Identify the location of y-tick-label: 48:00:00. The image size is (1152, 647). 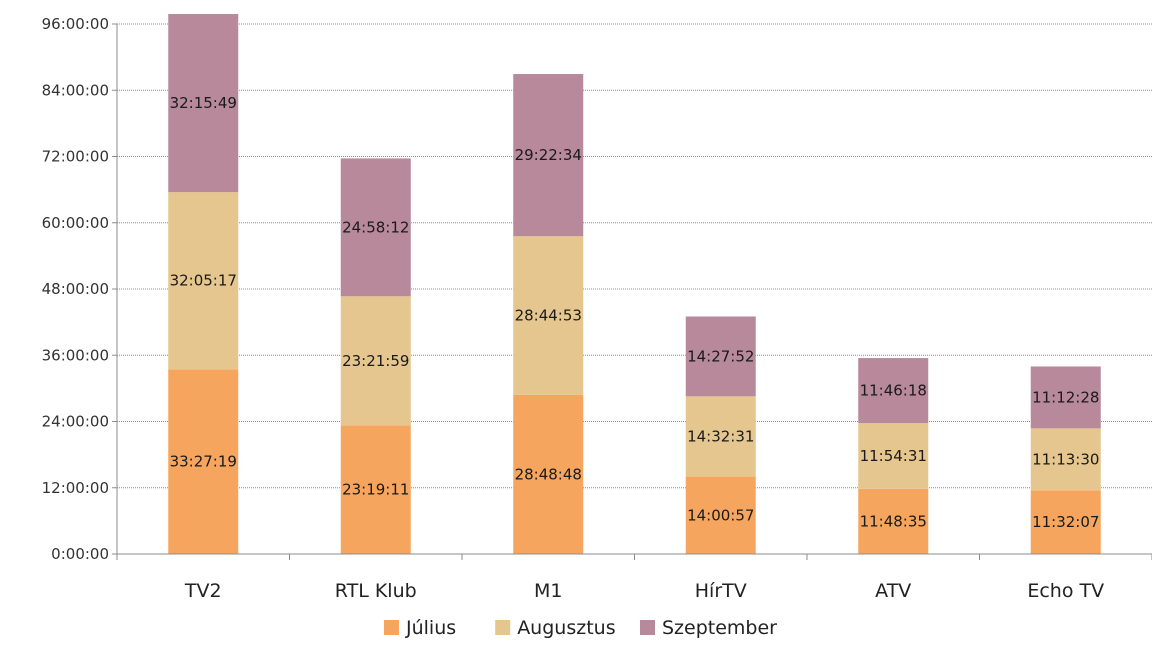
(75, 289).